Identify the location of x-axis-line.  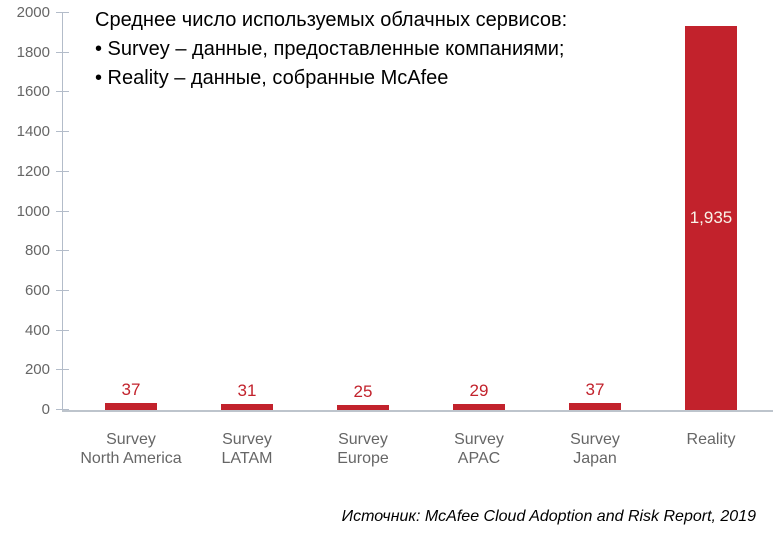
(417, 411).